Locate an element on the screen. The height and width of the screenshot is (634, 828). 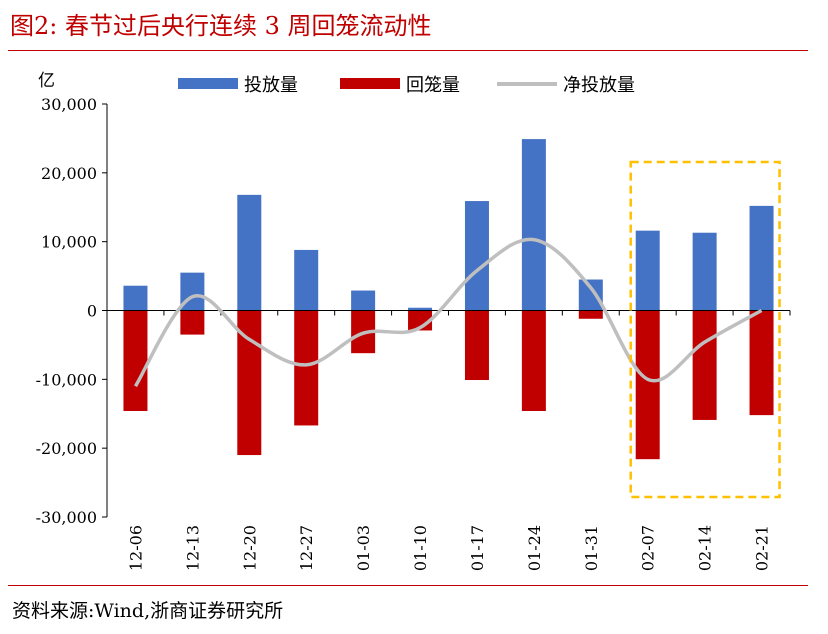
y-tick-label: 30,000 is located at coordinates (69, 104).